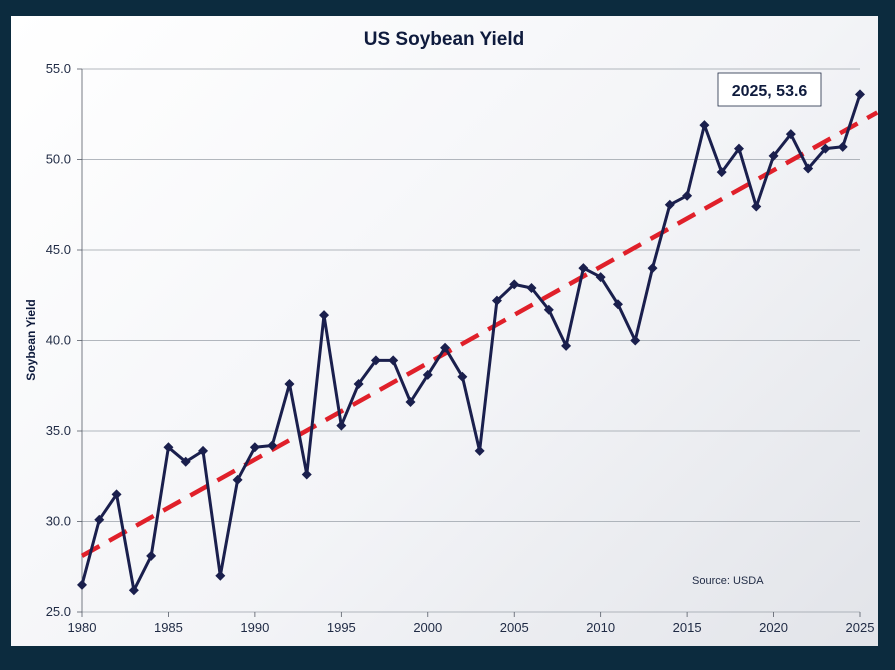 The height and width of the screenshot is (670, 895). Describe the element at coordinates (58, 159) in the screenshot. I see `y-tick-label: 50.0` at that location.